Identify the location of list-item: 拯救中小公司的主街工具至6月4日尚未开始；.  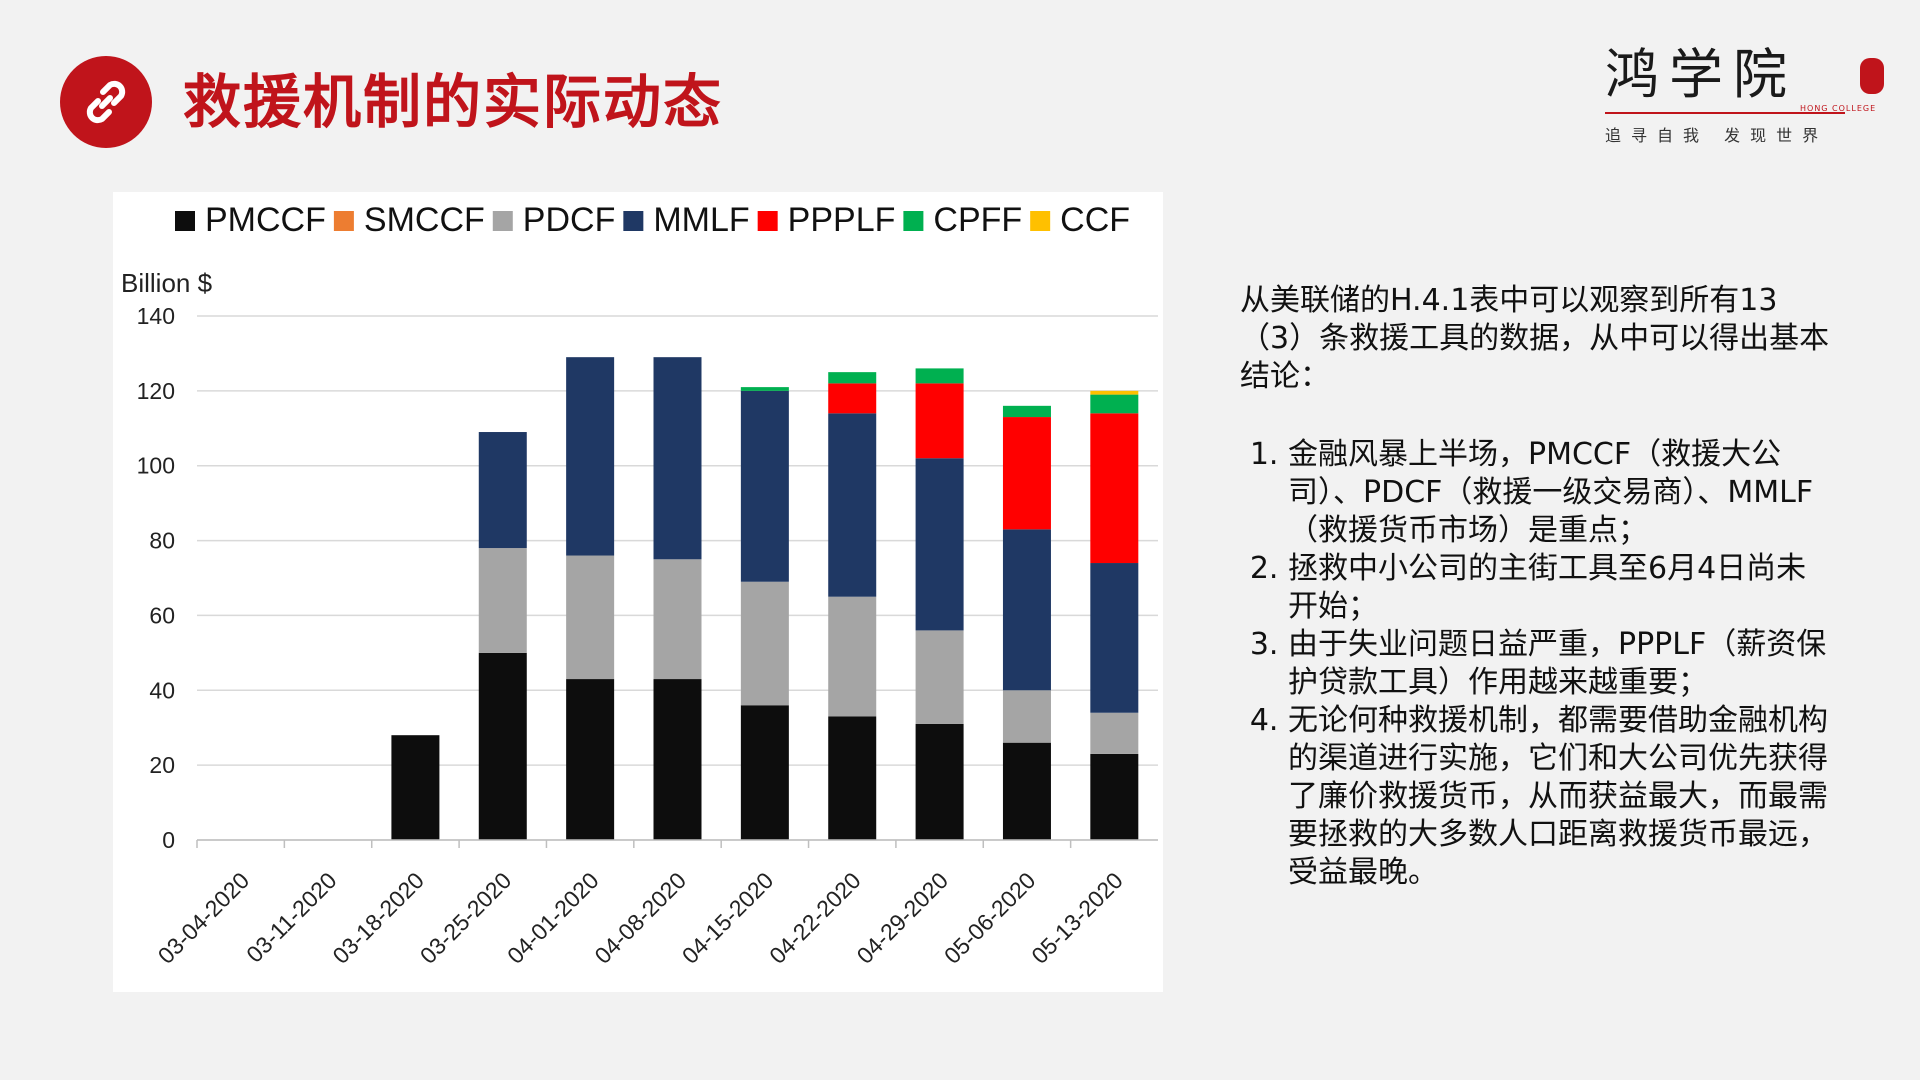
(1559, 588).